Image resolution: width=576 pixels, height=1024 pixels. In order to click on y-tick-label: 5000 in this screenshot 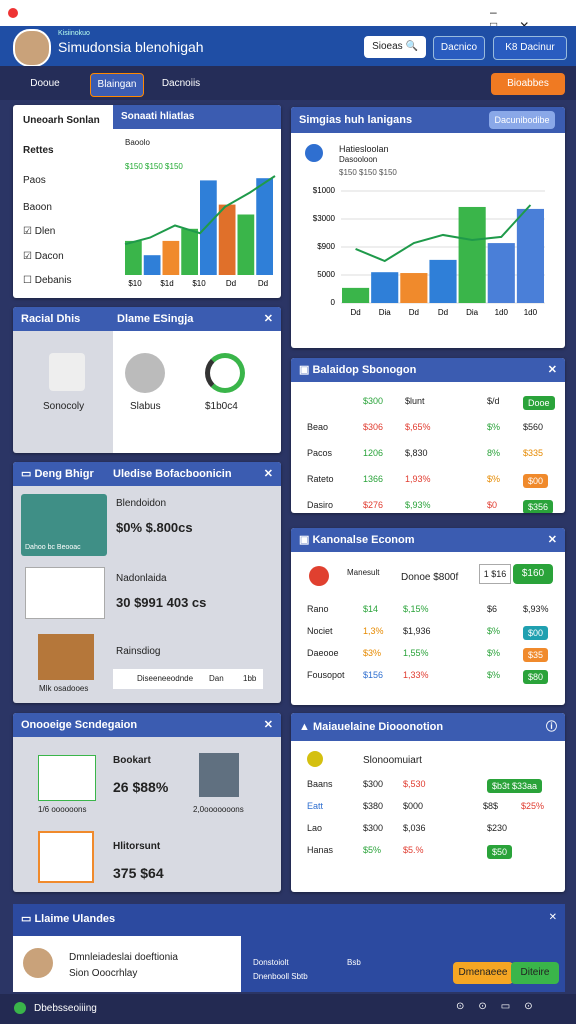, I will do `click(326, 274)`.